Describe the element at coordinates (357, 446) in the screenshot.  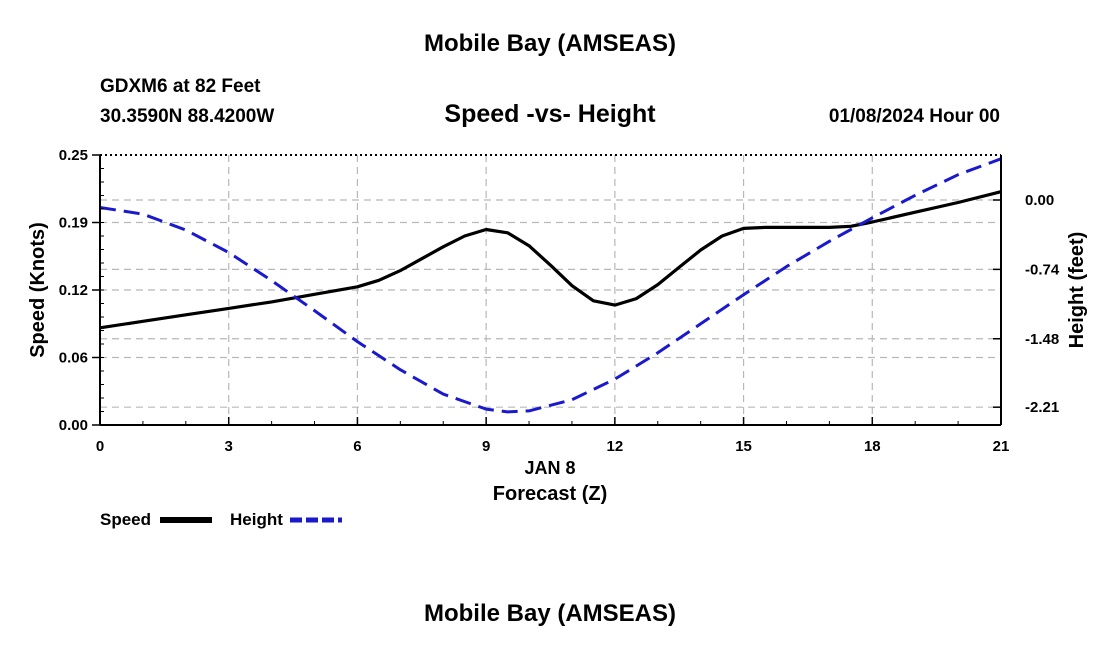
I see `x-tick-label-2: 6` at that location.